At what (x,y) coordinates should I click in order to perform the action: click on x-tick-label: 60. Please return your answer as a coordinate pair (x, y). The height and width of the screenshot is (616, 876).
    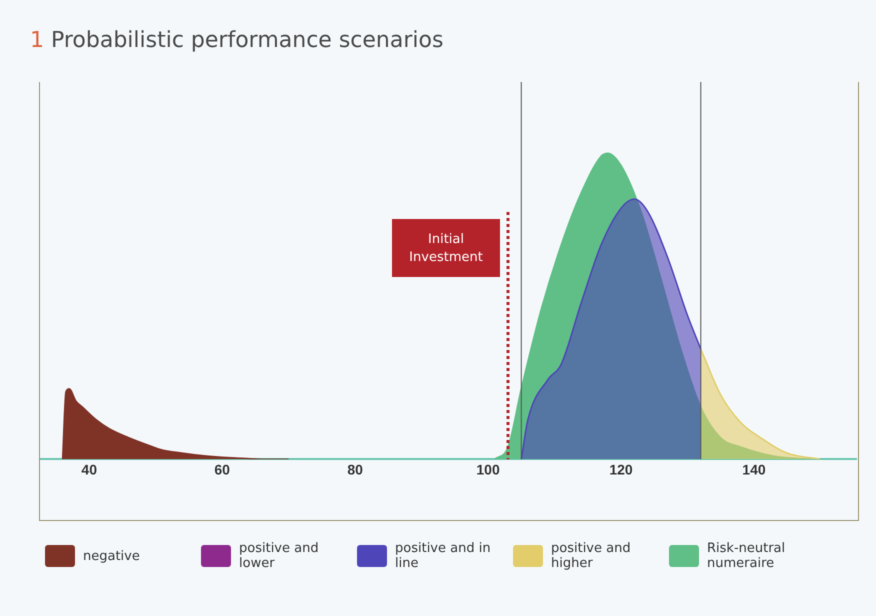
    Looking at the image, I should click on (222, 469).